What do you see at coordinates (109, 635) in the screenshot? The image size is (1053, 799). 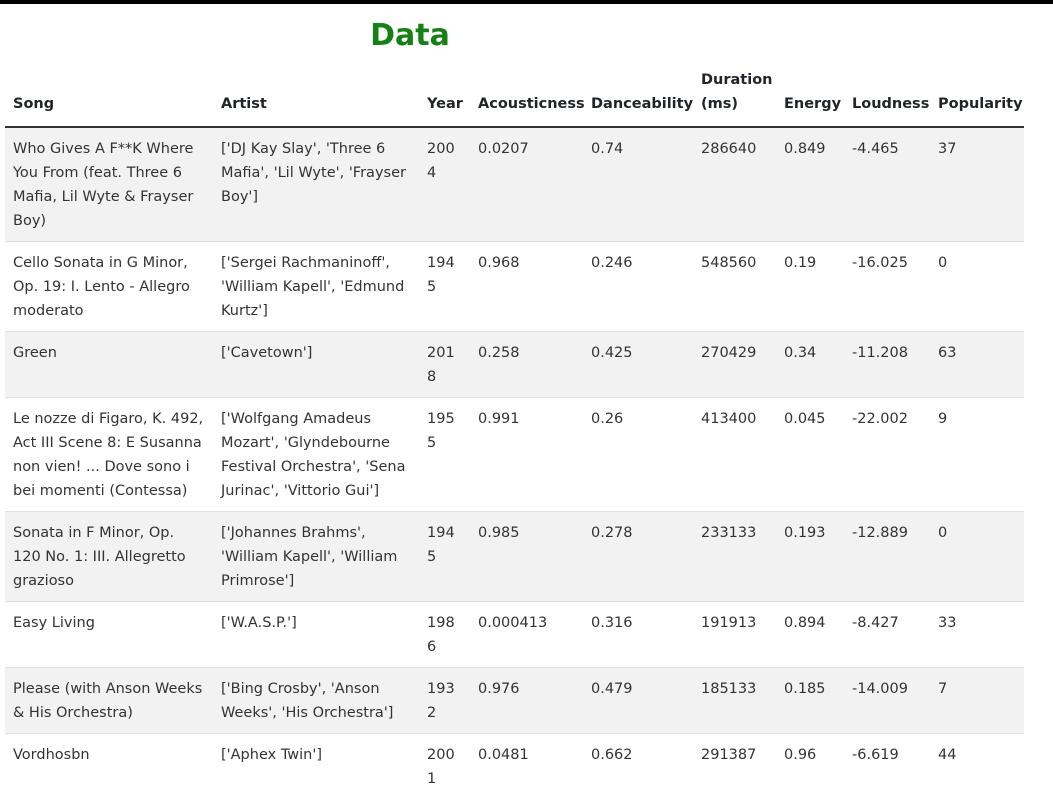 I see `table-cell-song: Easy Living` at bounding box center [109, 635].